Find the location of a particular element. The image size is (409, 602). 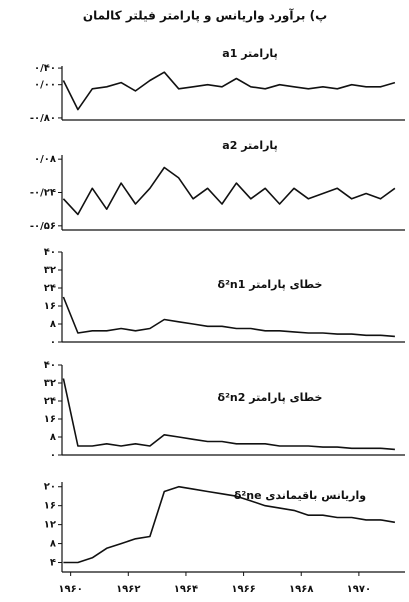

y-tick-label: ۰/۴۰ is located at coordinates (45, 68).